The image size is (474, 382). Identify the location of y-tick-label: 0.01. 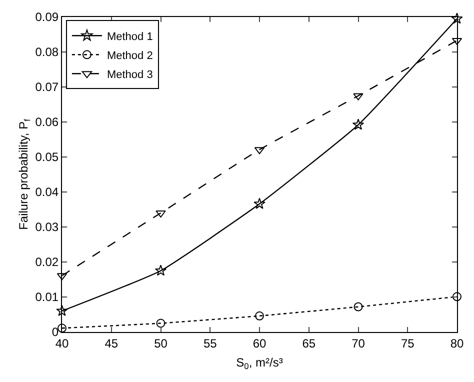
(47, 297).